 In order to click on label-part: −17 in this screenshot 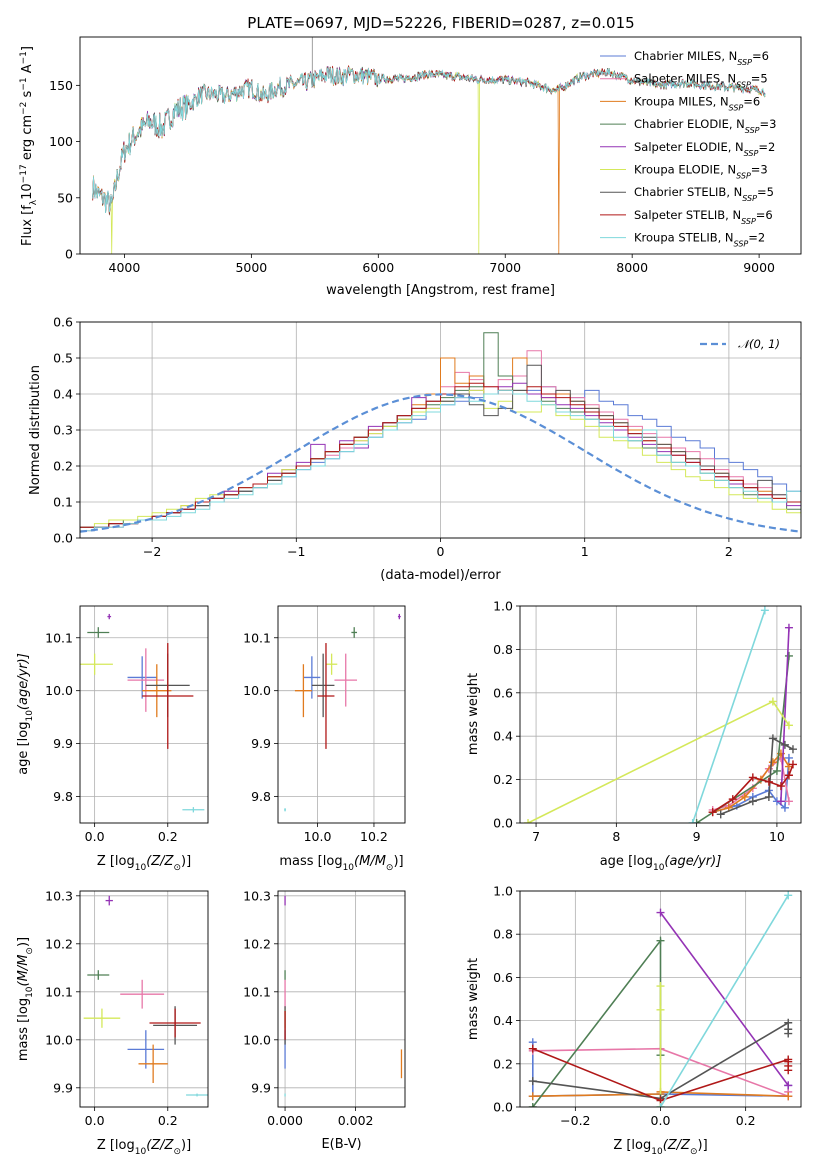, I will do `click(24, 173)`.